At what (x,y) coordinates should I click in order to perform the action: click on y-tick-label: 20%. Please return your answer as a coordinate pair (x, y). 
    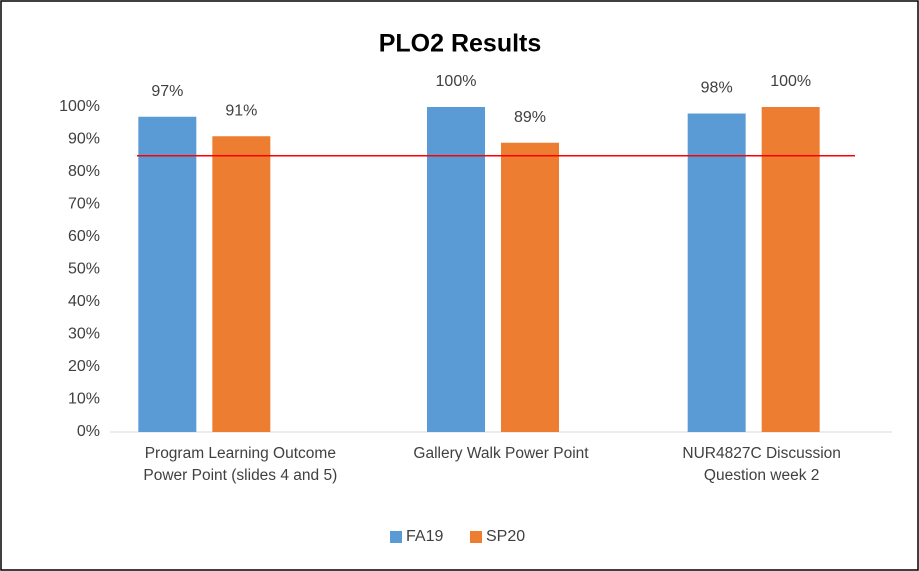
    Looking at the image, I should click on (84, 366).